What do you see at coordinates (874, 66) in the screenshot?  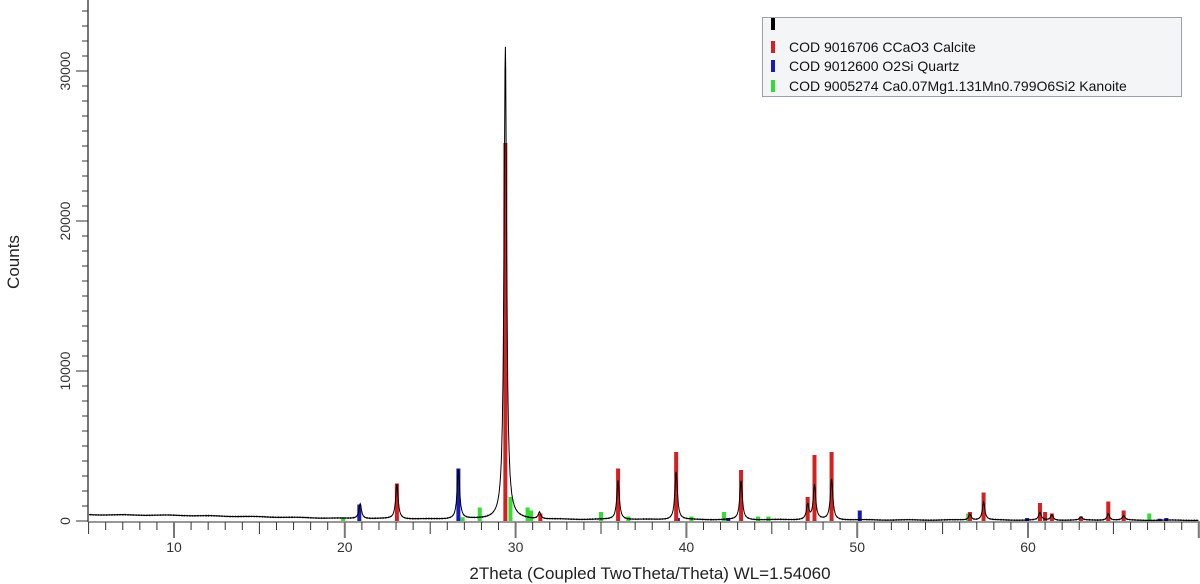 I see `legend-label: COD 9012600 O2Si Quartz` at bounding box center [874, 66].